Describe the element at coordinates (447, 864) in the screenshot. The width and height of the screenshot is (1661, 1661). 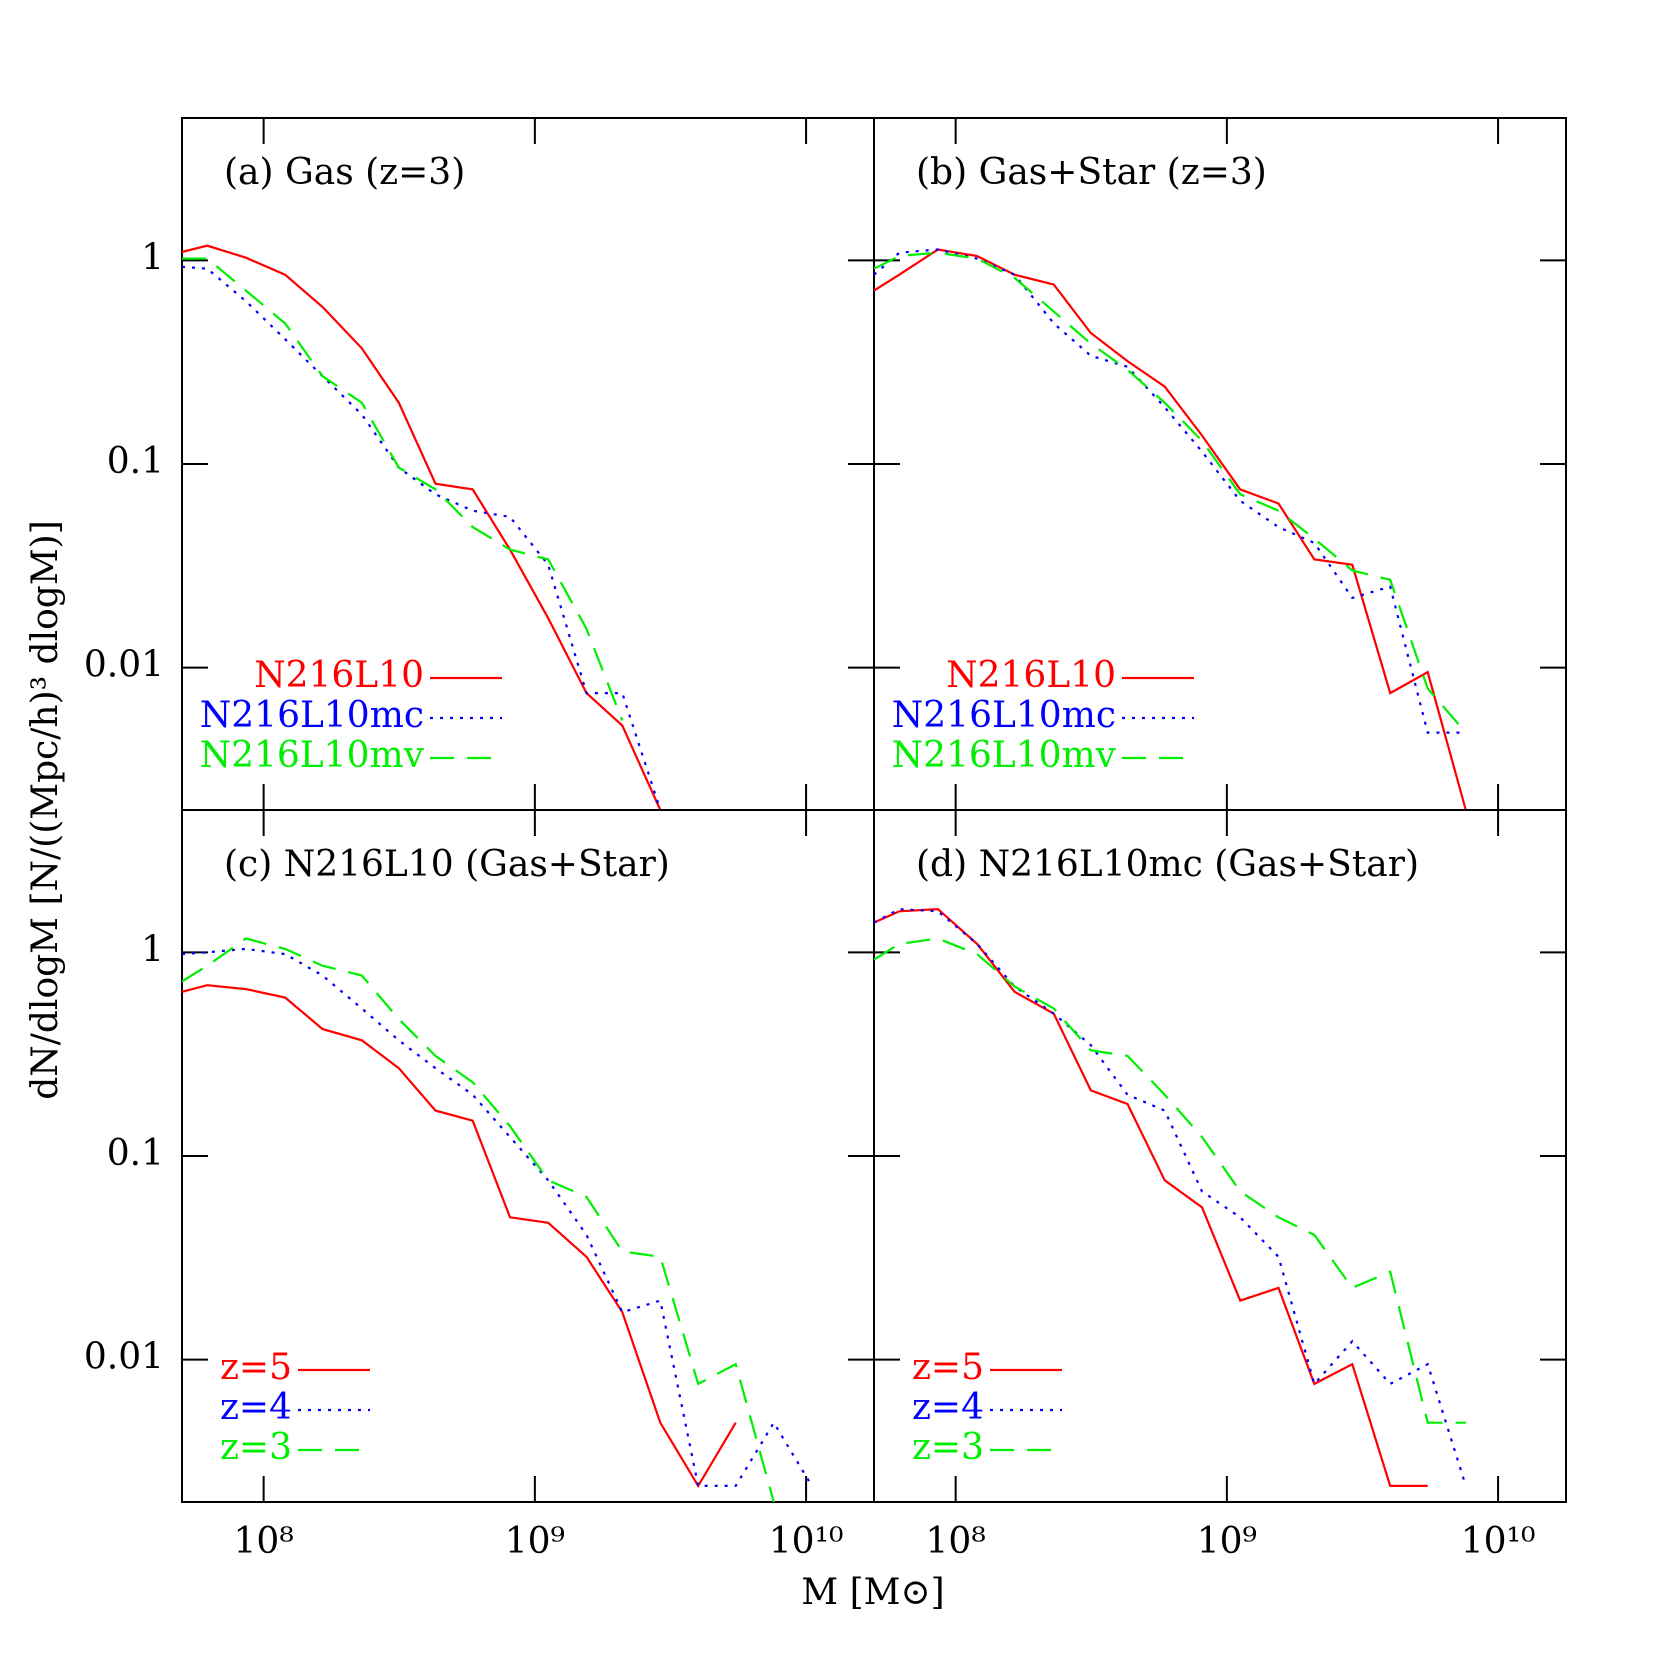
I see `panel-title: (c) N216L10 (Gas+Star)` at that location.